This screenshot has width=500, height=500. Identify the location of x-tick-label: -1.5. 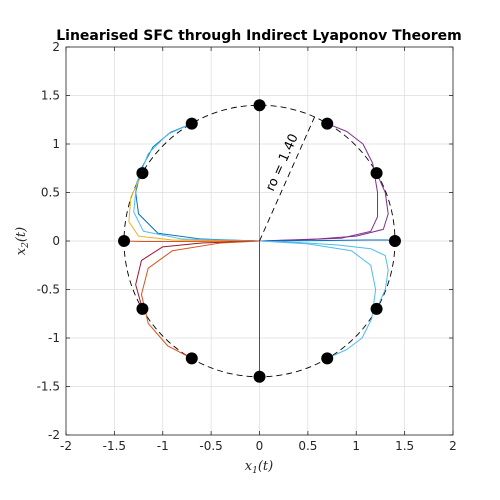
(114, 446).